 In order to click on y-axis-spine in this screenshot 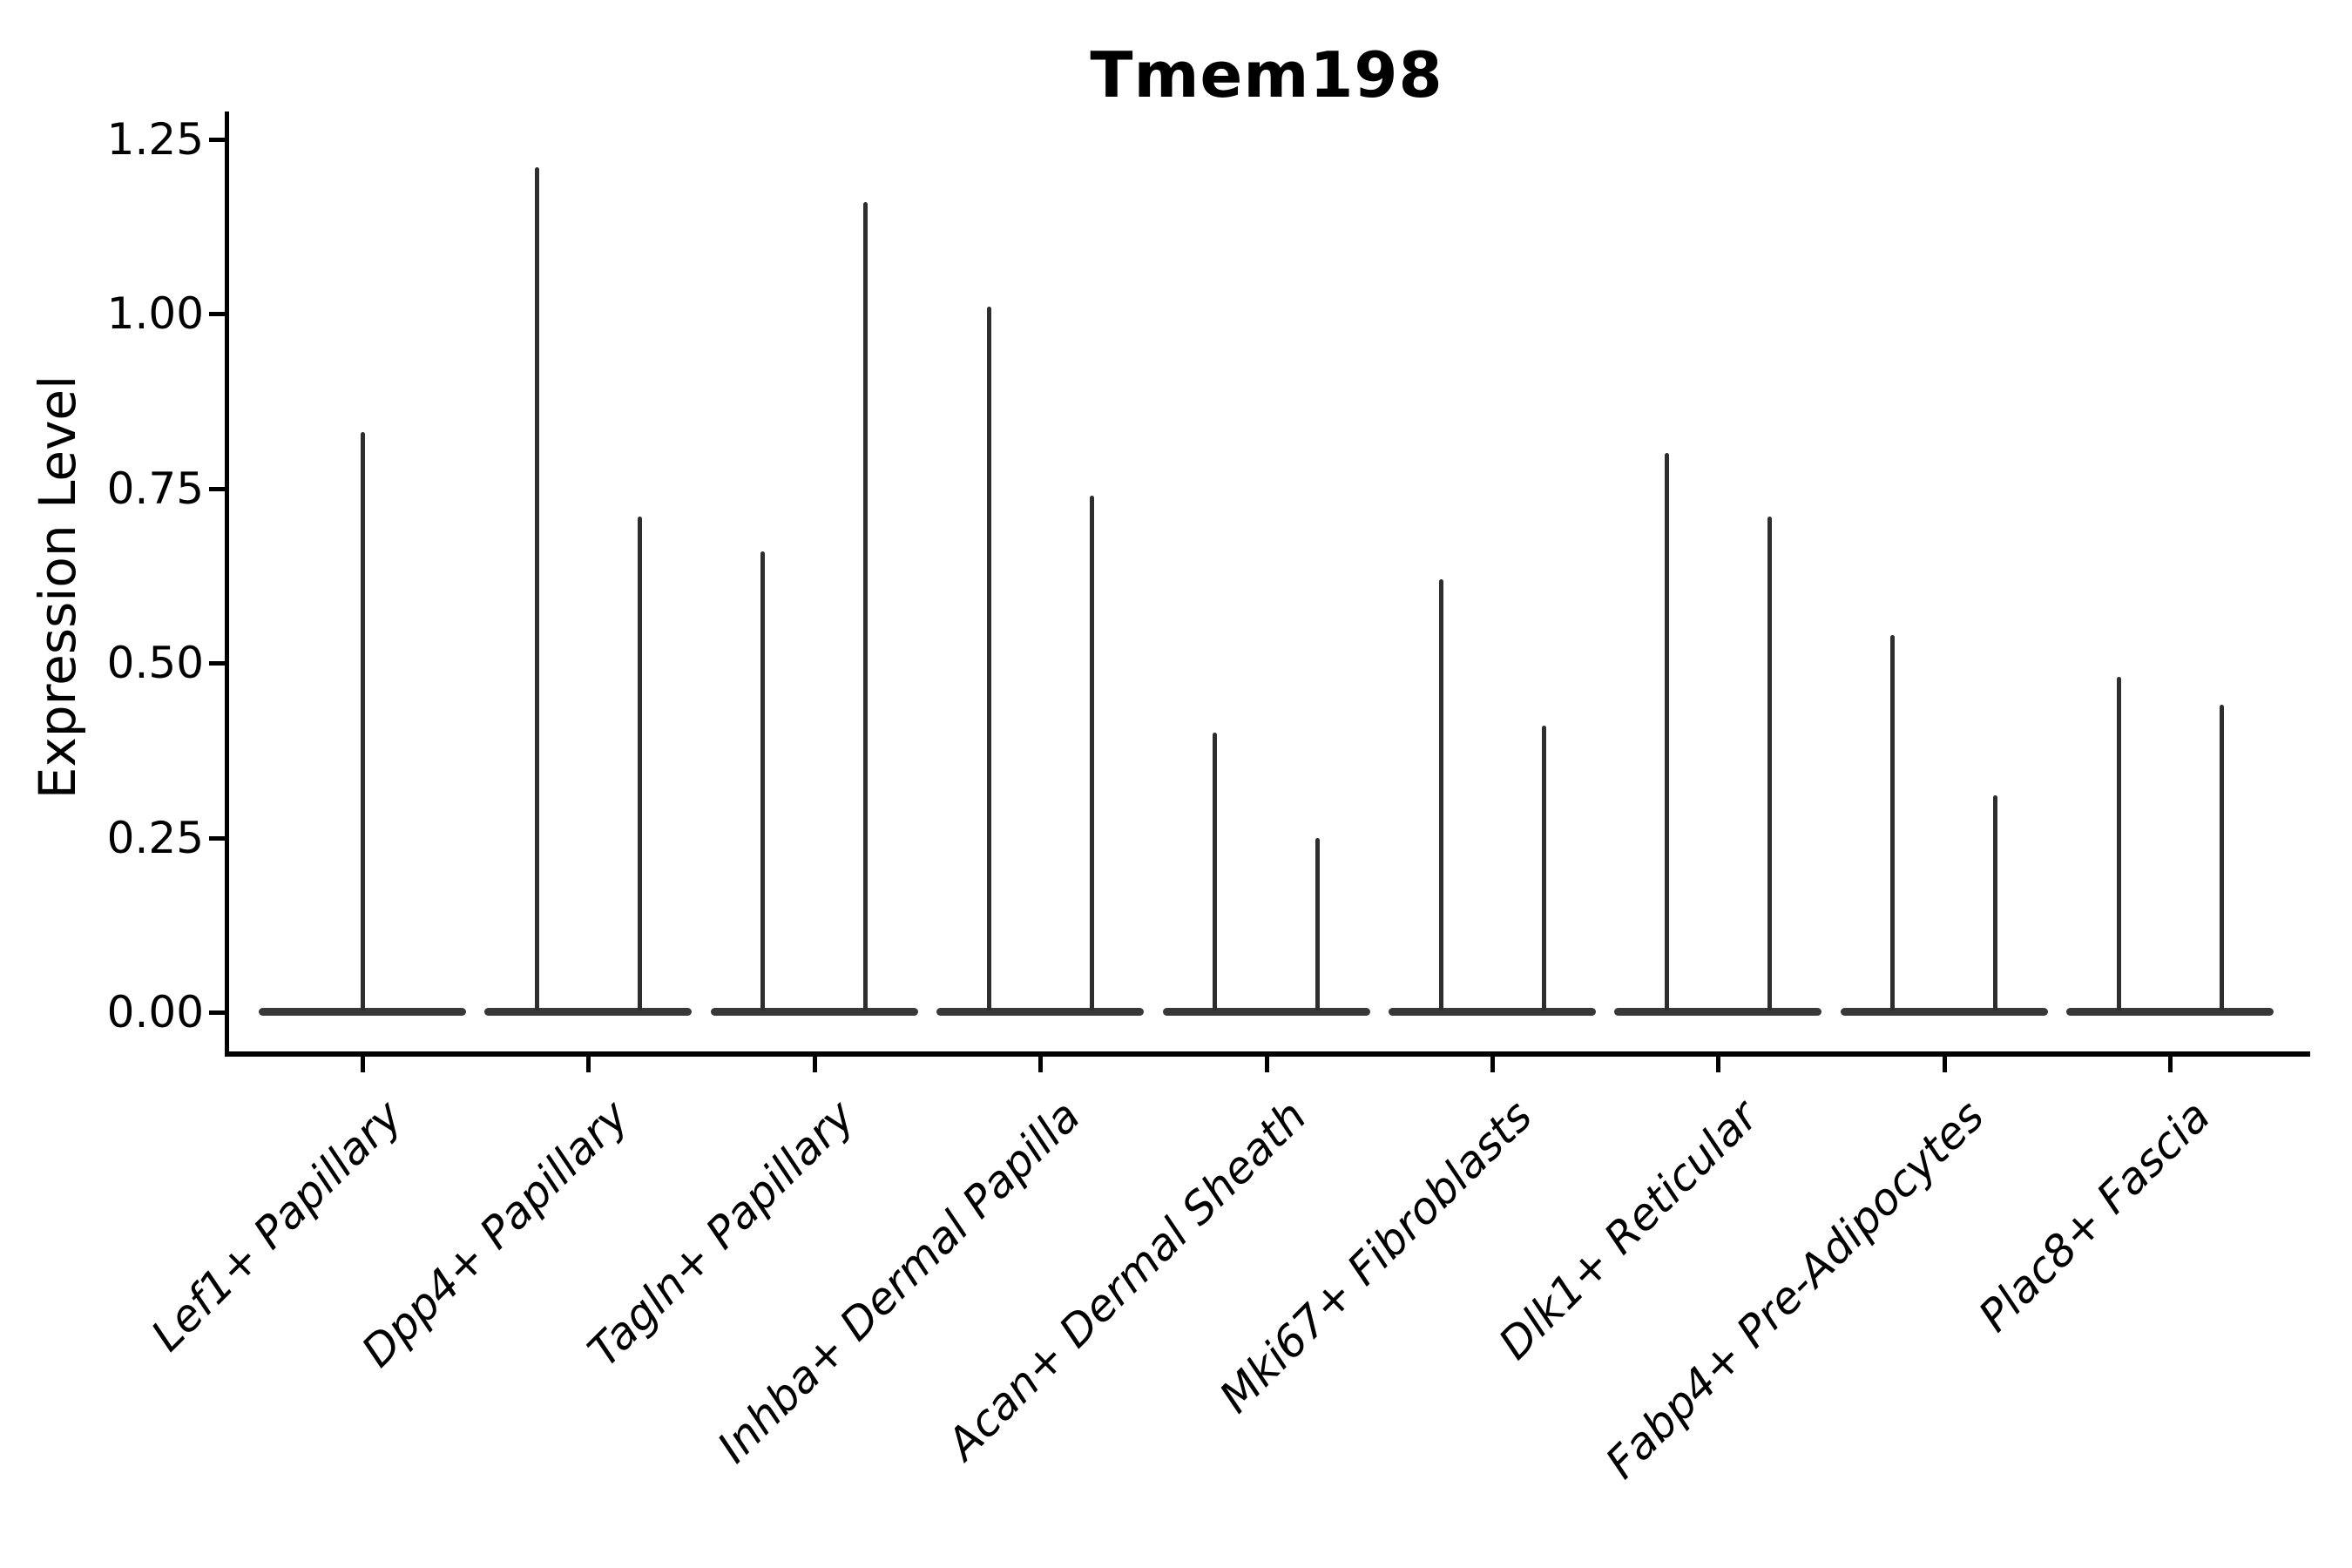, I will do `click(227, 584)`.